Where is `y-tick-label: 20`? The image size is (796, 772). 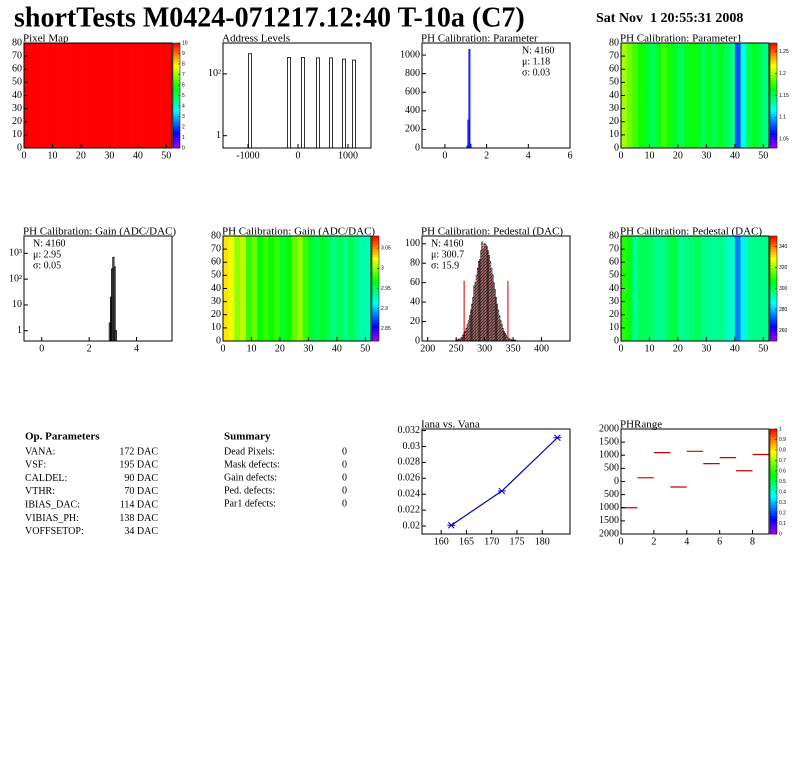 y-tick-label: 20 is located at coordinates (614, 314).